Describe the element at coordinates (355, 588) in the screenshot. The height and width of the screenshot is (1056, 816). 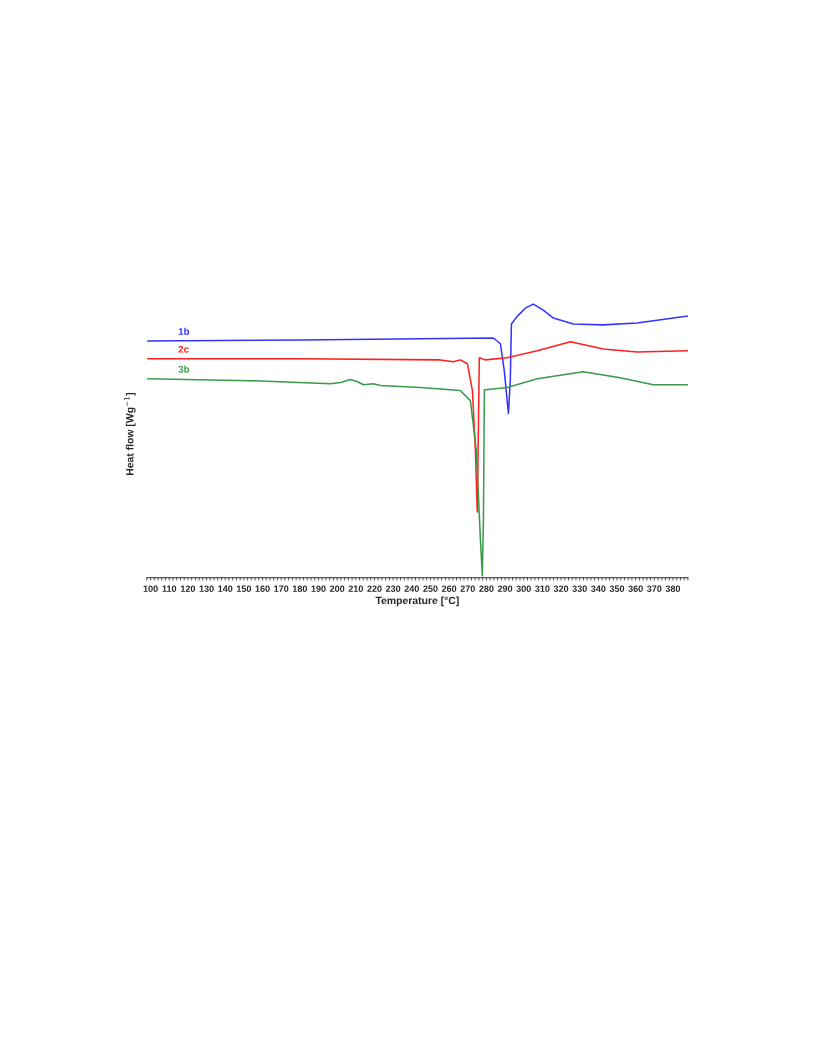
I see `x-tick-label: 210` at that location.